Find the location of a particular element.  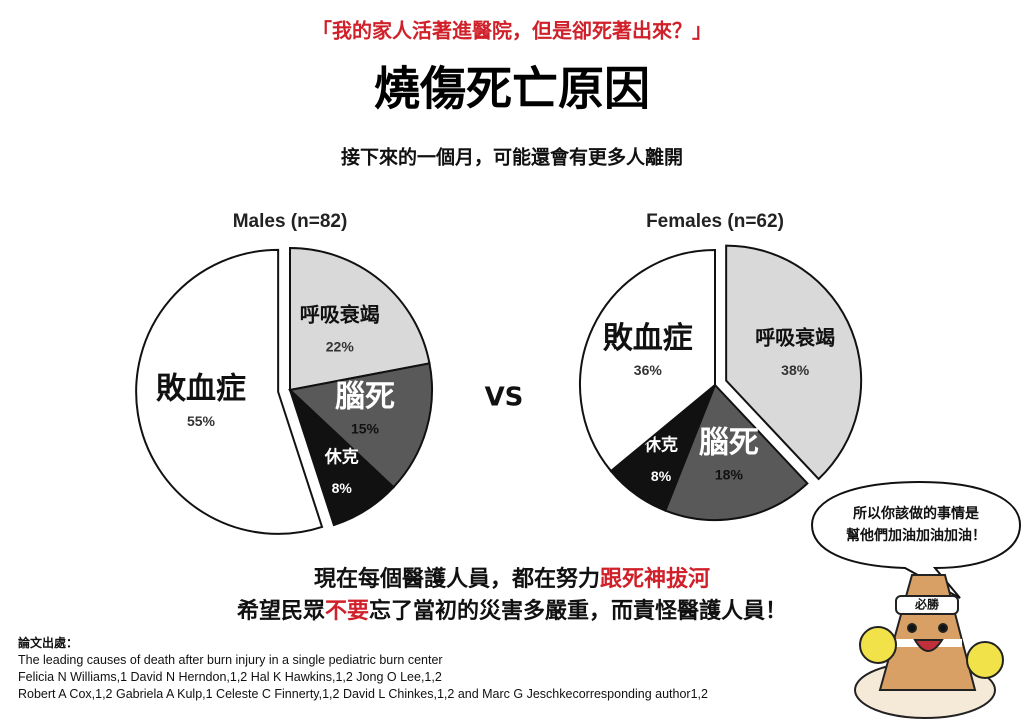

message-line: 希望民眾不要忘了當初的災害多嚴重，而責怪醫護人員！ is located at coordinates (512, 611).